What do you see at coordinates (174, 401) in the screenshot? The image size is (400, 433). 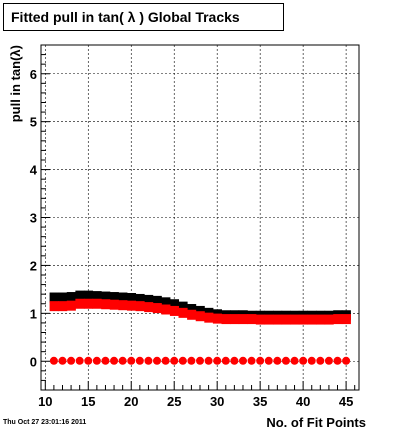 I see `x-tick-label: 25` at bounding box center [174, 401].